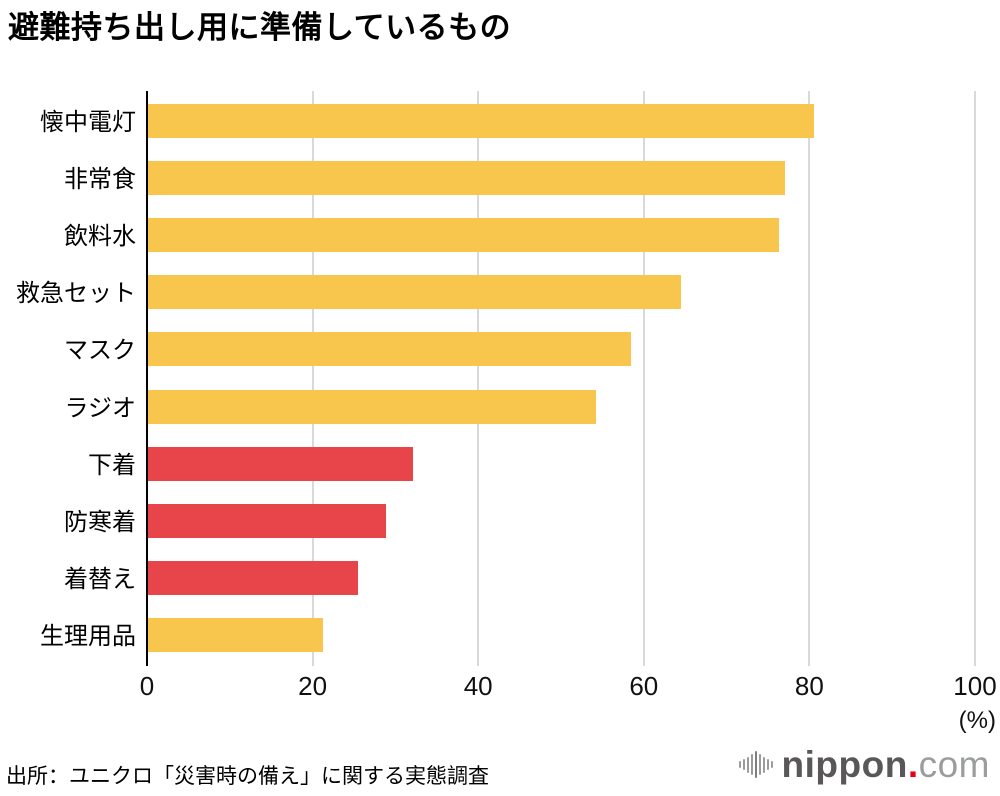 The width and height of the screenshot is (1000, 796). What do you see at coordinates (954, 764) in the screenshot?
I see `logo-text-com: com` at bounding box center [954, 764].